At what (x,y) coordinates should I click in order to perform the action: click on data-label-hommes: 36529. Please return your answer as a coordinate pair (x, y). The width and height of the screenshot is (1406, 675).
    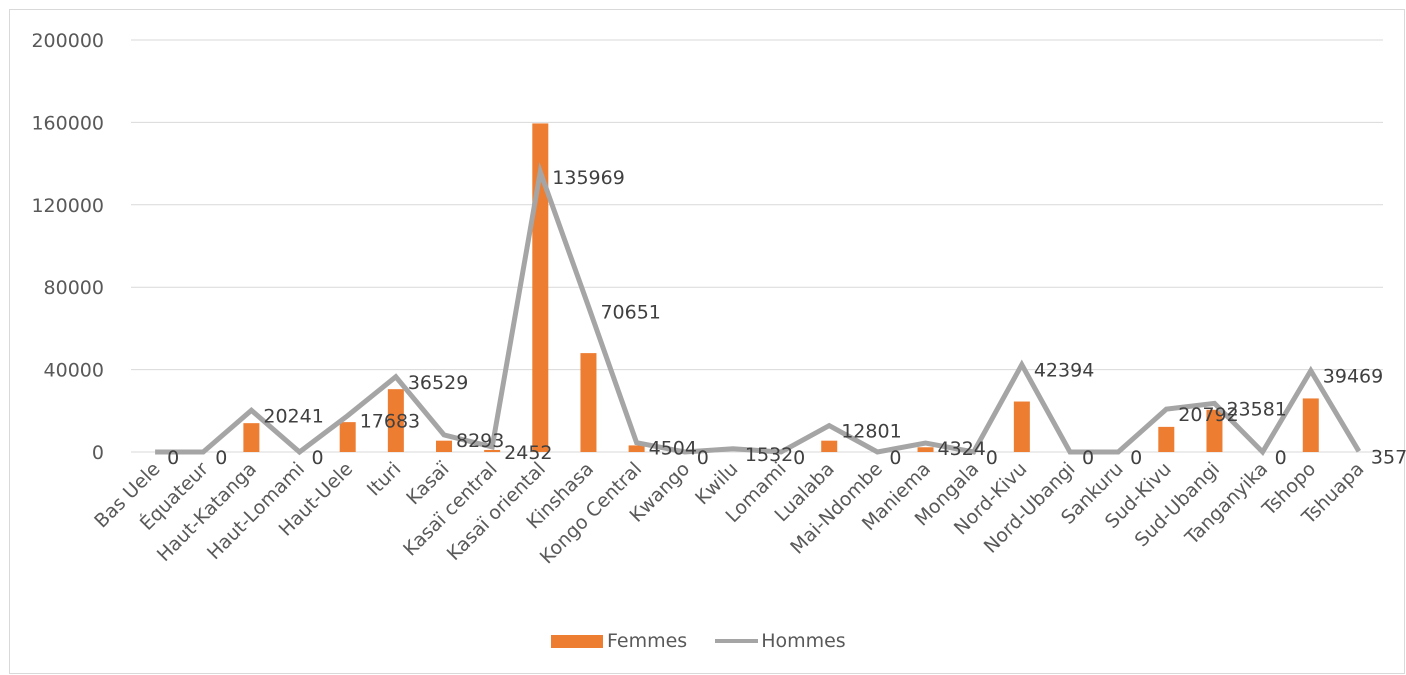
    Looking at the image, I should click on (438, 383).